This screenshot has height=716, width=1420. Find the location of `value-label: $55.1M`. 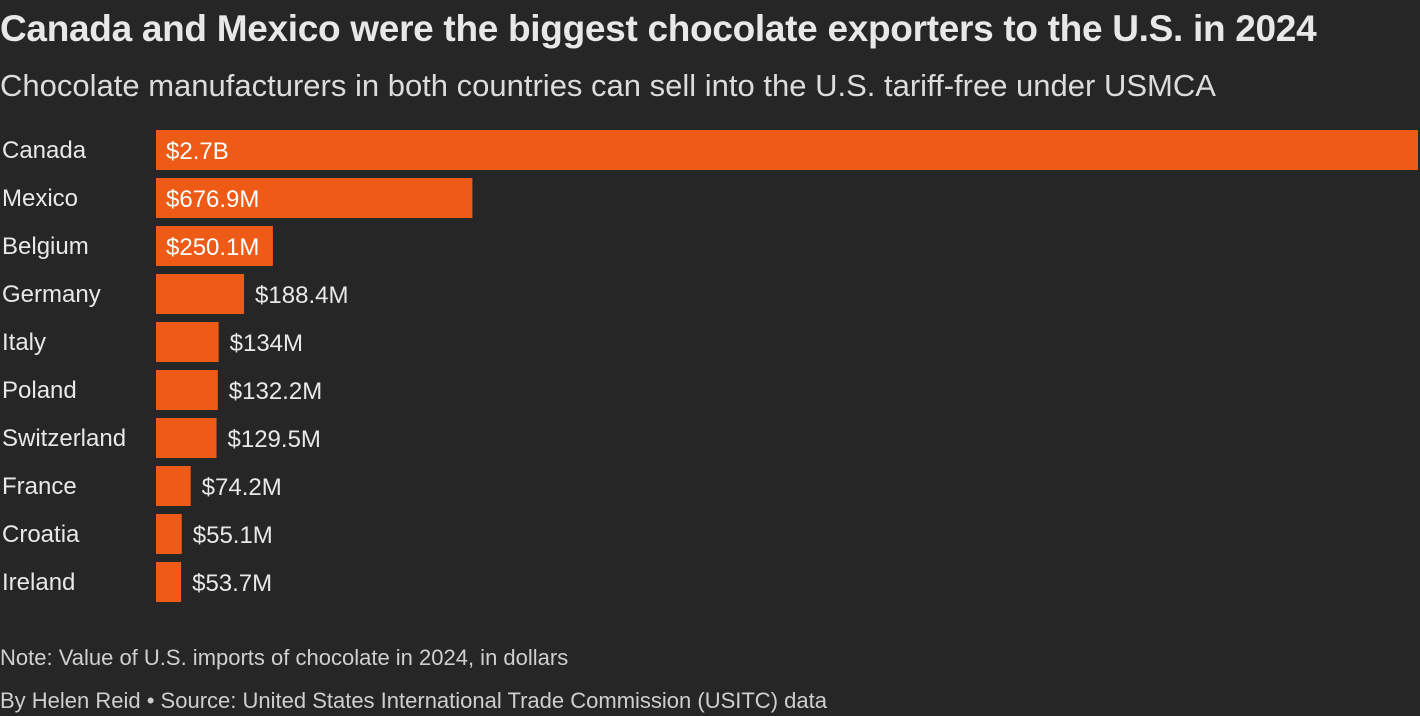

value-label: $55.1M is located at coordinates (233, 535).